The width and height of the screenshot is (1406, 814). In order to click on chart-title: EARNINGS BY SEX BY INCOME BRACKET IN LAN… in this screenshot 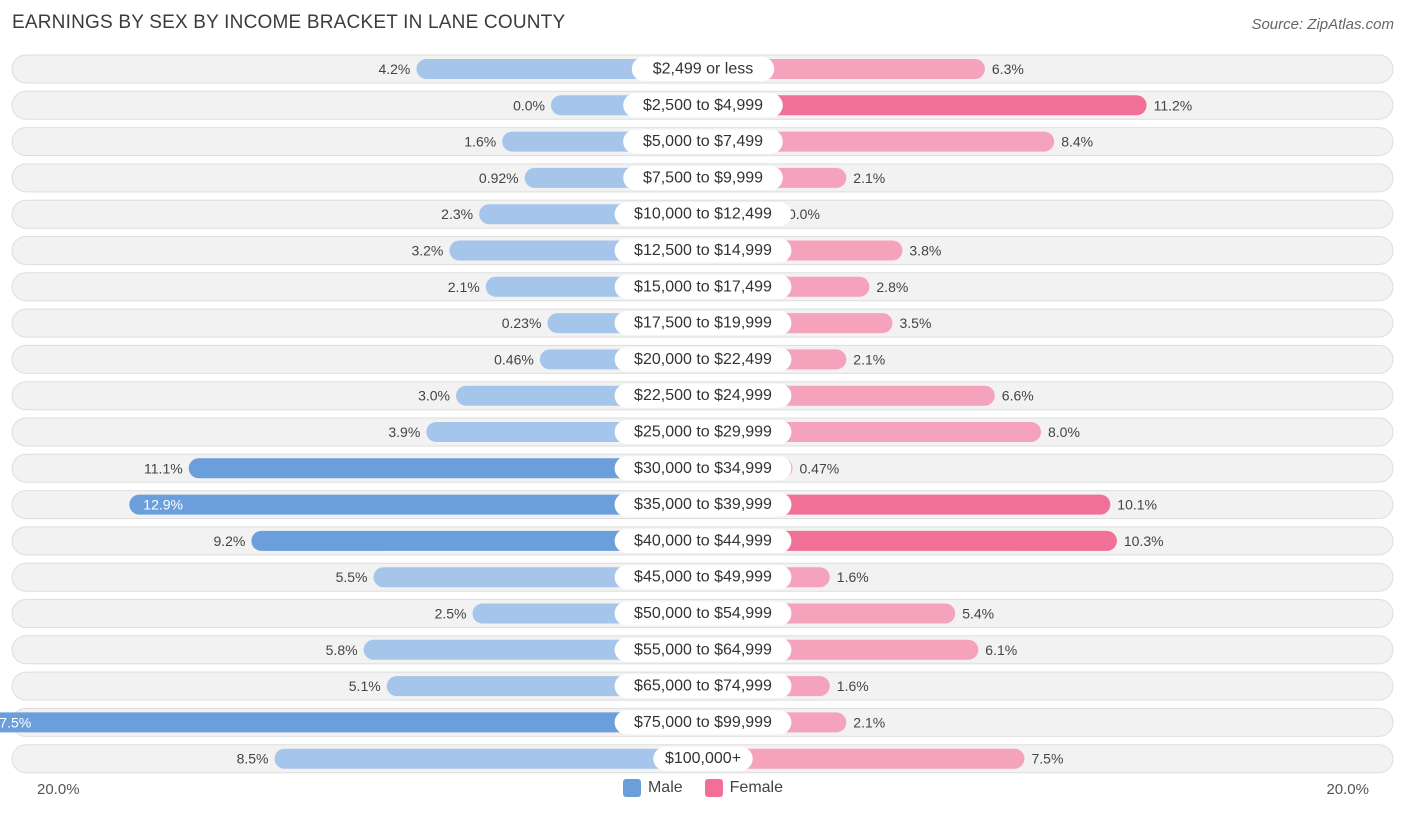, I will do `click(289, 22)`.